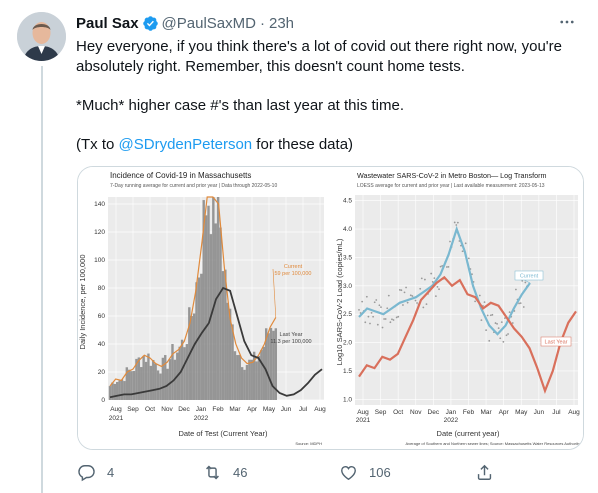 This screenshot has width=598, height=493. I want to click on tweet-text-paragraph-3: (Tx to @SDrydenPeterson for these data), so click(328, 145).